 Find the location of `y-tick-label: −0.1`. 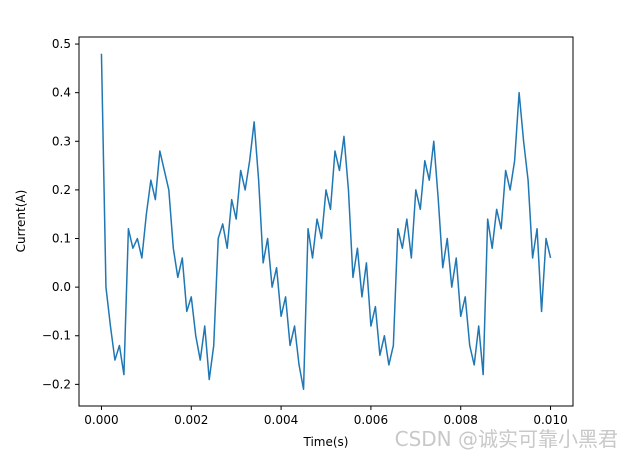

y-tick-label: −0.1 is located at coordinates (56, 336).